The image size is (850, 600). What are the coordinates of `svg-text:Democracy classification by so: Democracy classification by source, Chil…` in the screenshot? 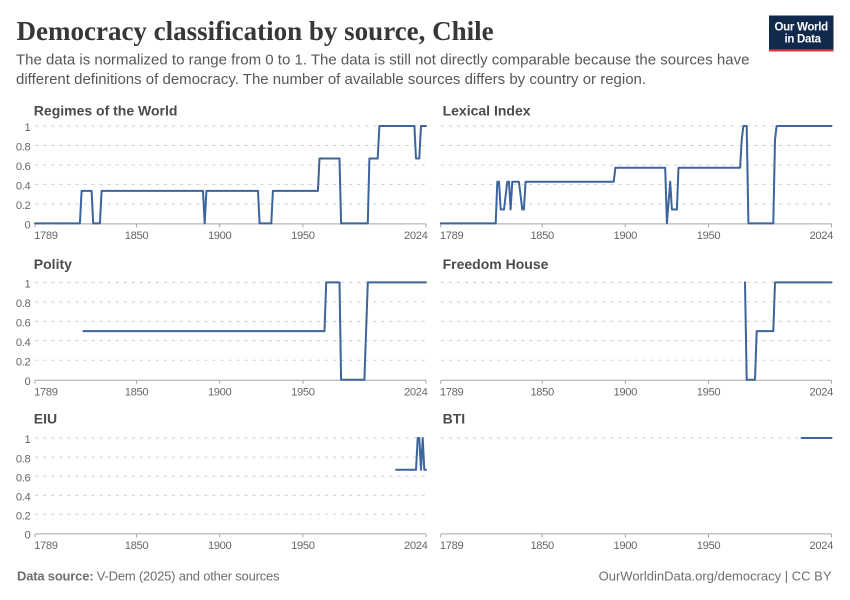 It's located at (255, 31).